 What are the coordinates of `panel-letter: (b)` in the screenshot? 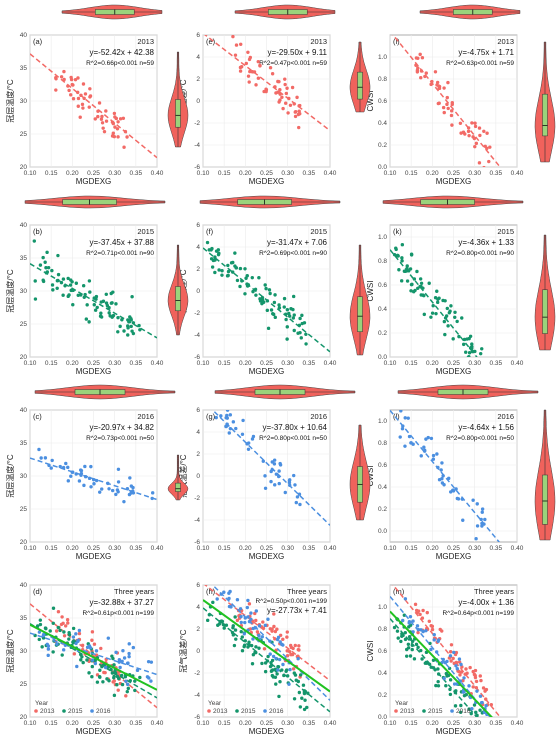 It's located at (38, 231).